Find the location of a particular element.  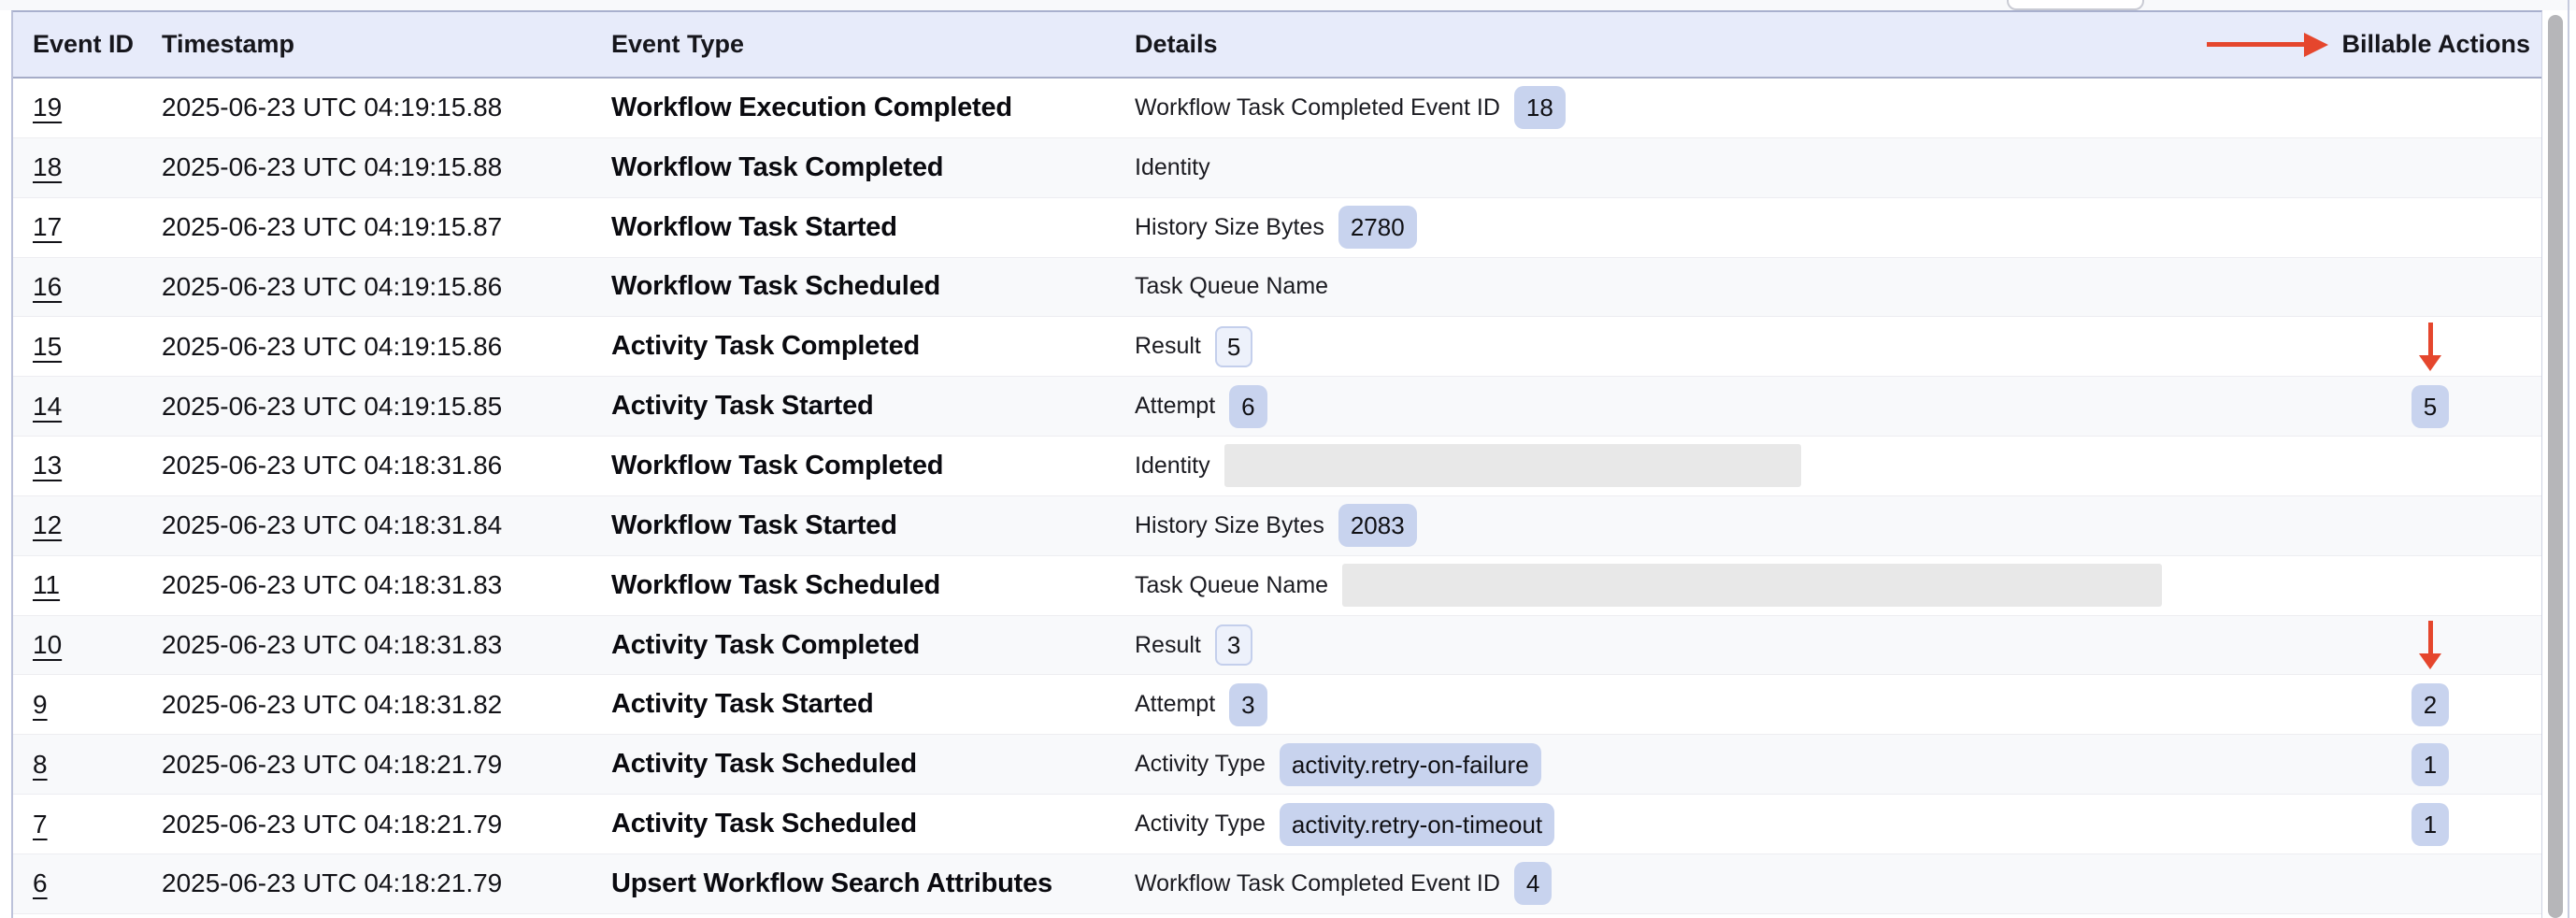

event-id-link: 10 is located at coordinates (48, 645).